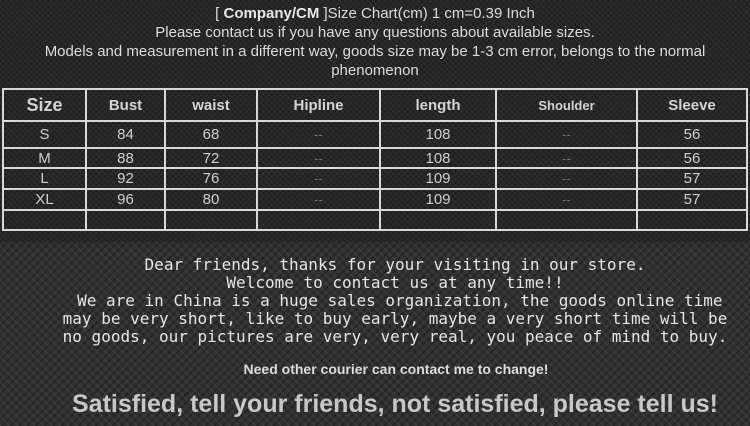  I want to click on table-cell: XL, so click(44, 199).